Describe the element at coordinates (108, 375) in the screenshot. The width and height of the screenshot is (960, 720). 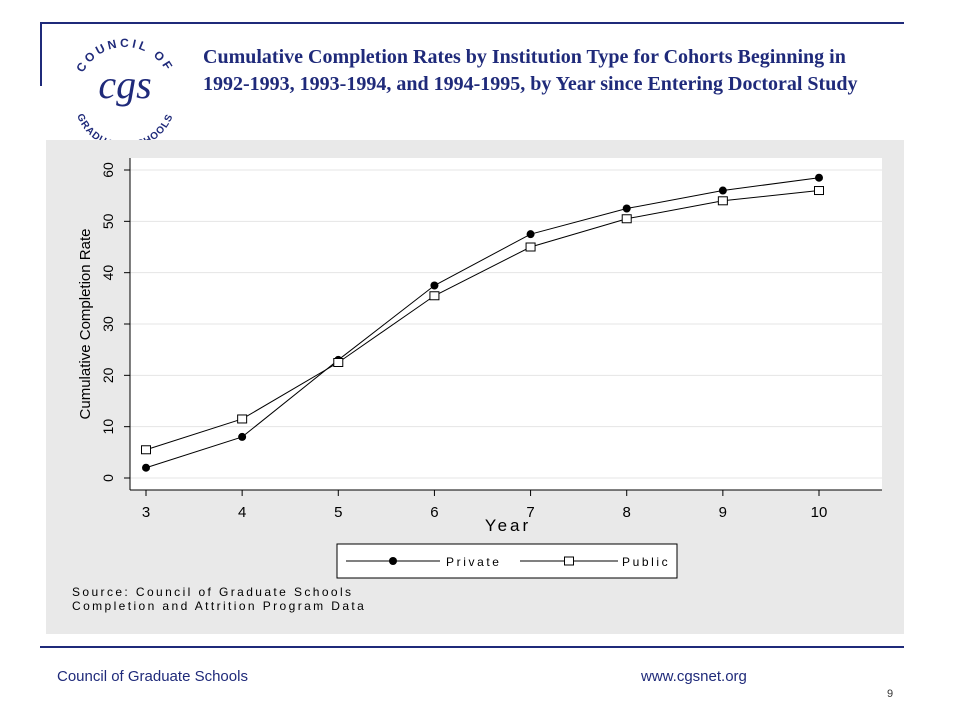
I see `y-tick-label: 20` at that location.